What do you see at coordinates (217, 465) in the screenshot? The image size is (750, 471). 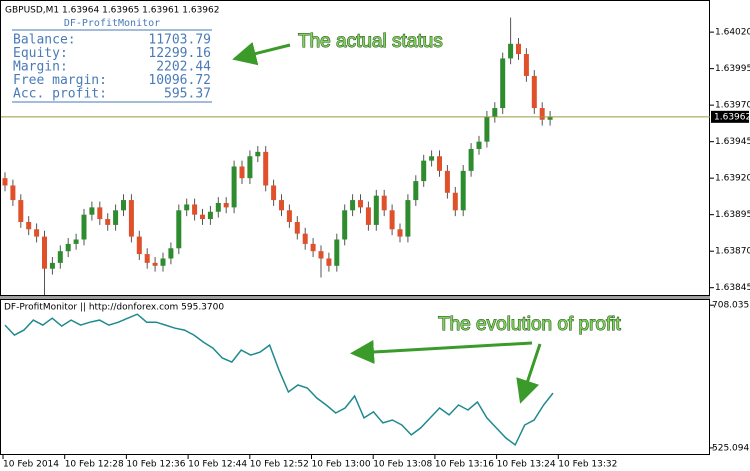 I see `time-label: 10 Feb 12:44` at bounding box center [217, 465].